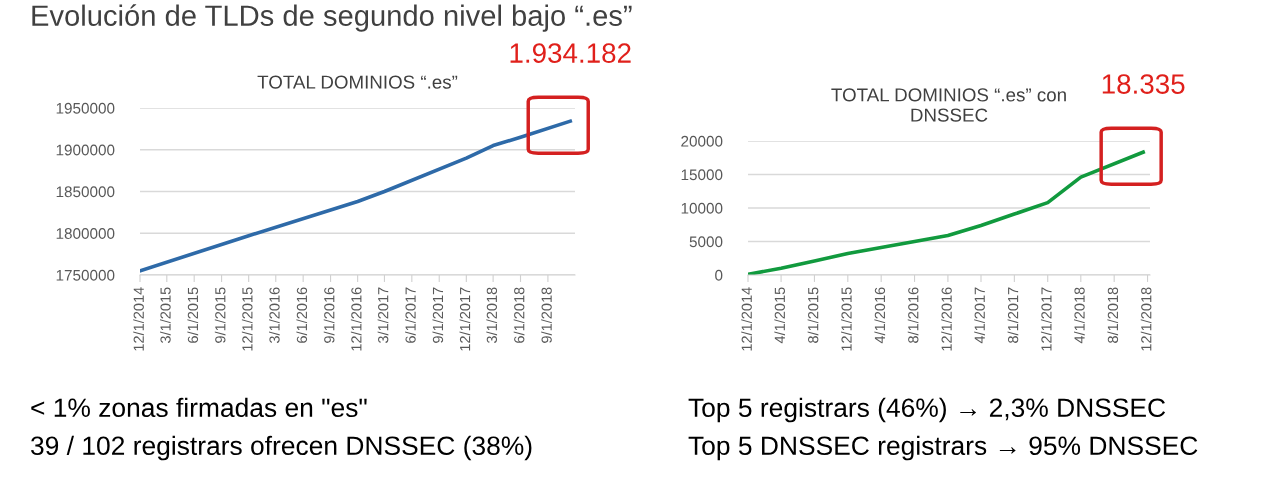  Describe the element at coordinates (438, 315) in the screenshot. I see `x-tick-label: 9/1/2017` at that location.